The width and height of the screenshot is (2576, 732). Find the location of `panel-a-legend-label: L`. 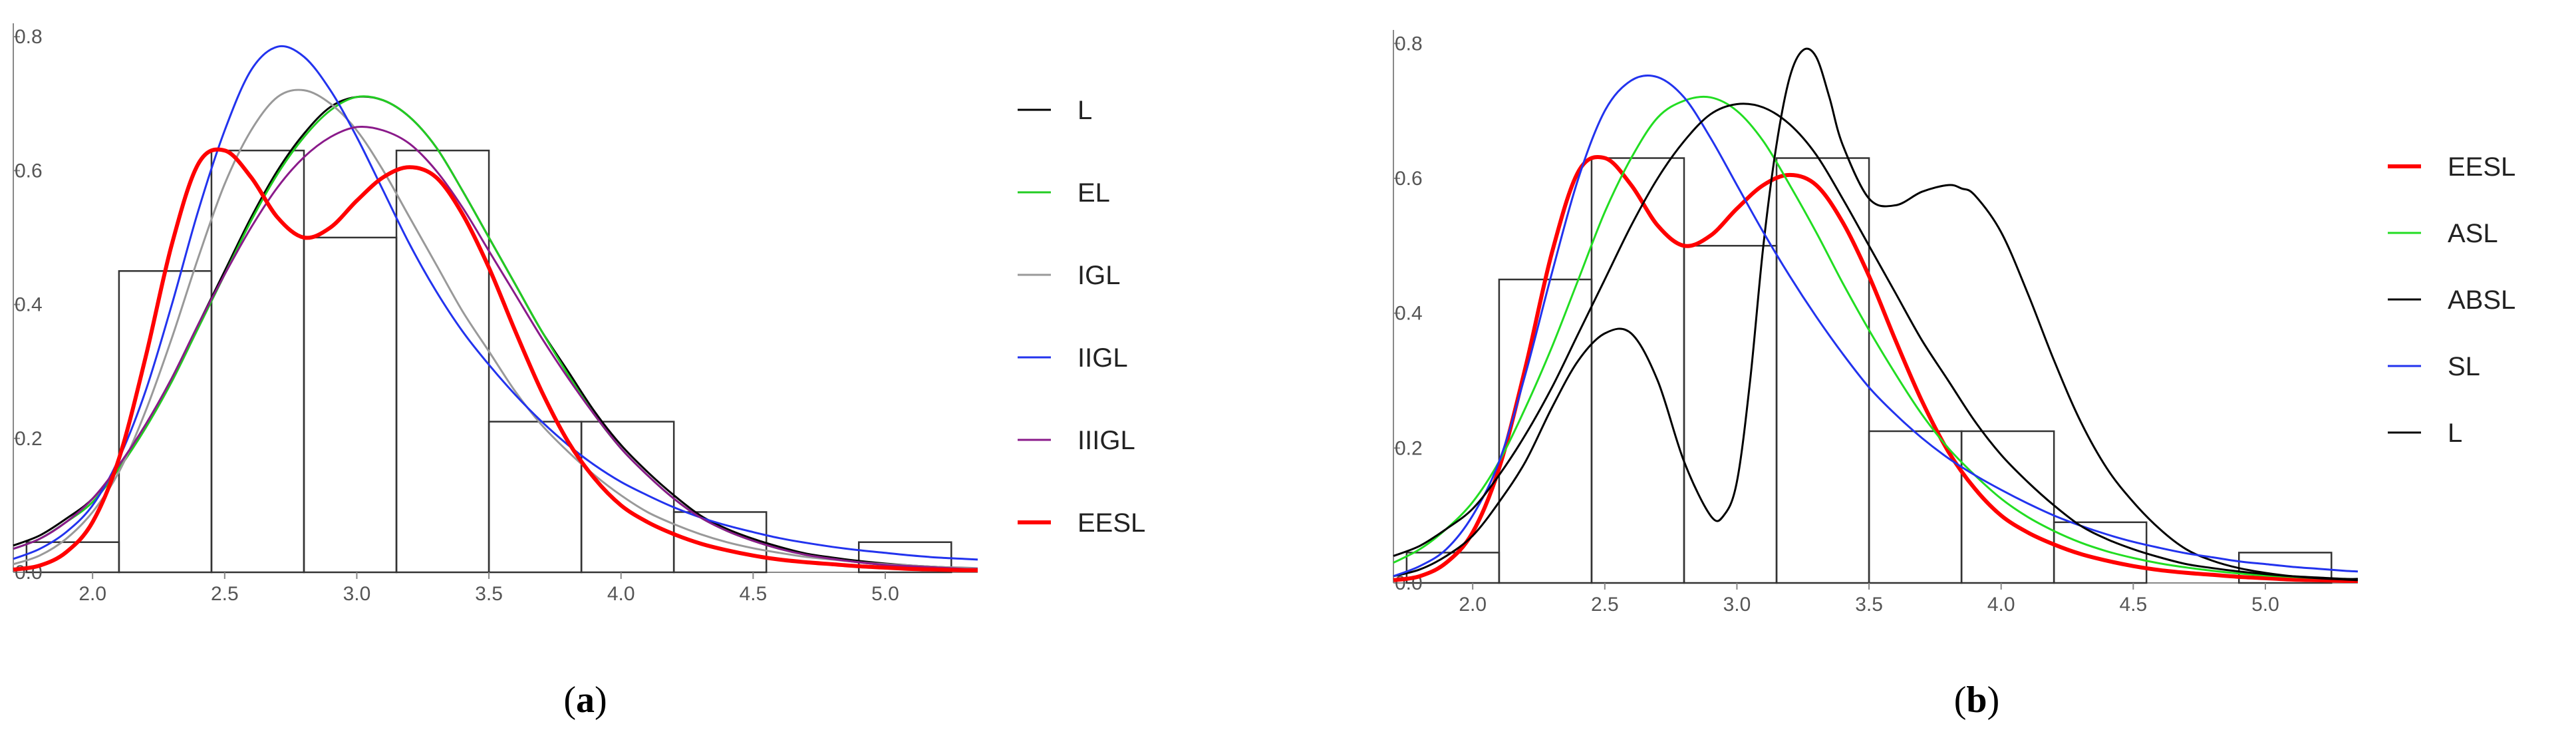

panel-a-legend-label: L is located at coordinates (1084, 110).